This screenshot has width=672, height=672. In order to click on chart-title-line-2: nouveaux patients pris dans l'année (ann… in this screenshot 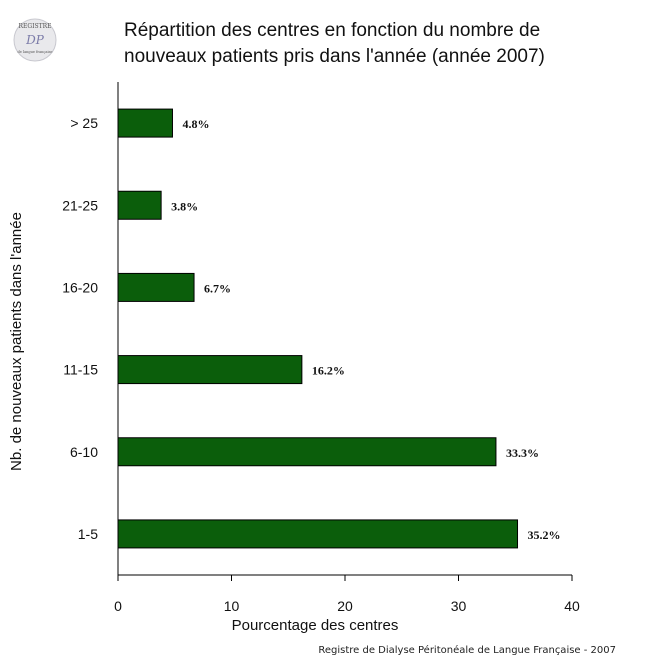, I will do `click(334, 56)`.